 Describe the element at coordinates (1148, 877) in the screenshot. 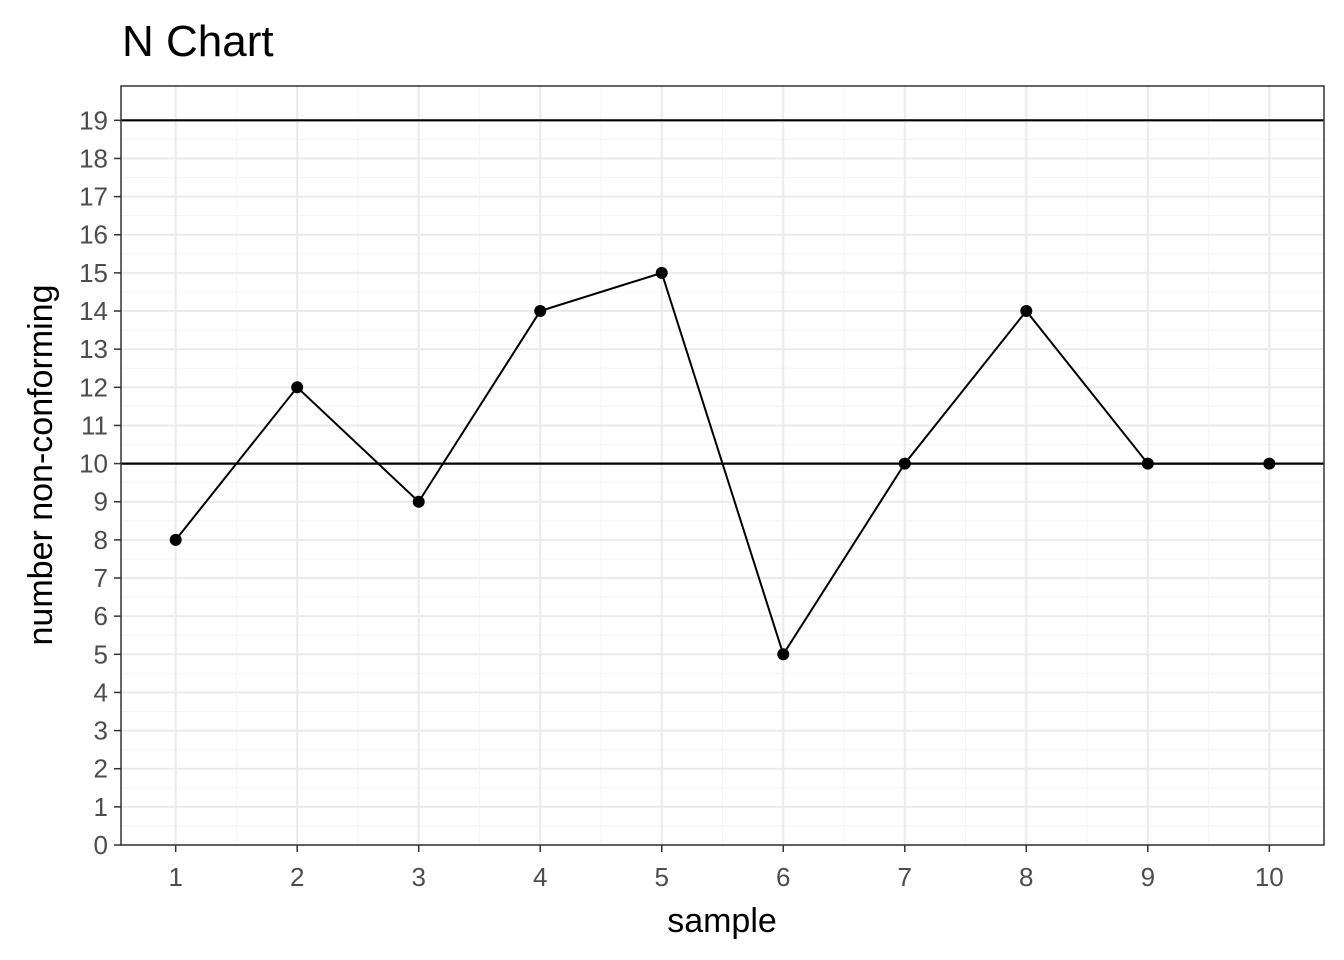

I see `x-tick-label: 9` at that location.